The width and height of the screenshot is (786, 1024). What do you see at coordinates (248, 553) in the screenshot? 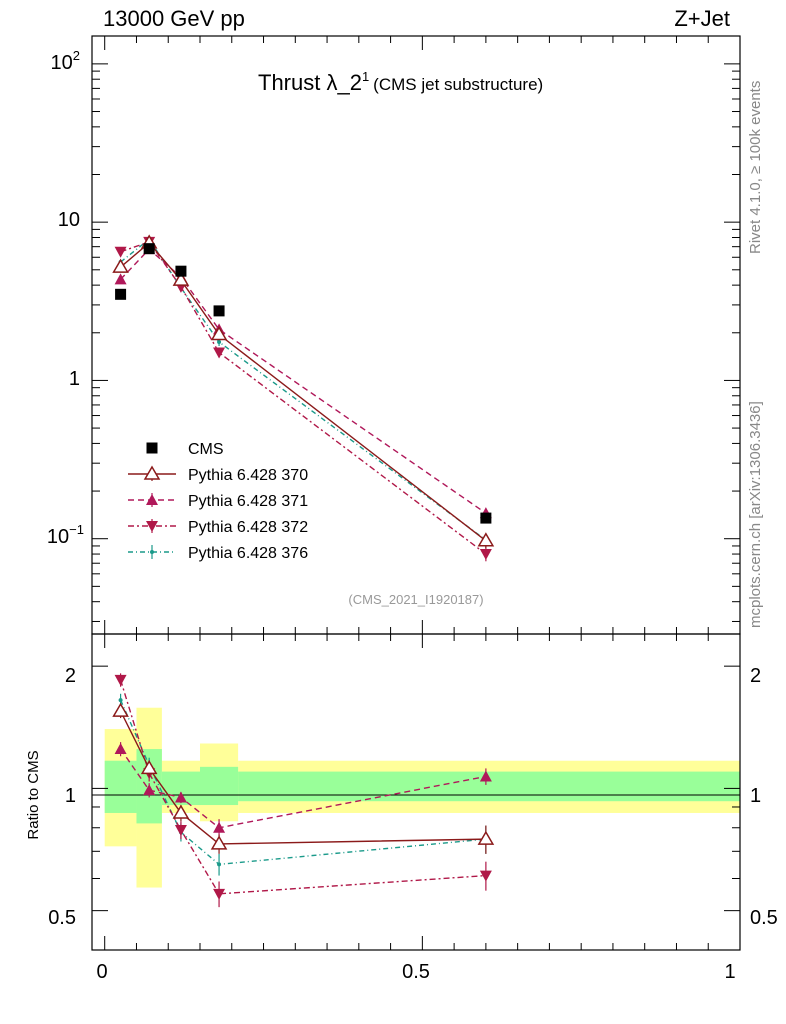
I see `legend-label-p376: Pythia 6.428 376` at bounding box center [248, 553].